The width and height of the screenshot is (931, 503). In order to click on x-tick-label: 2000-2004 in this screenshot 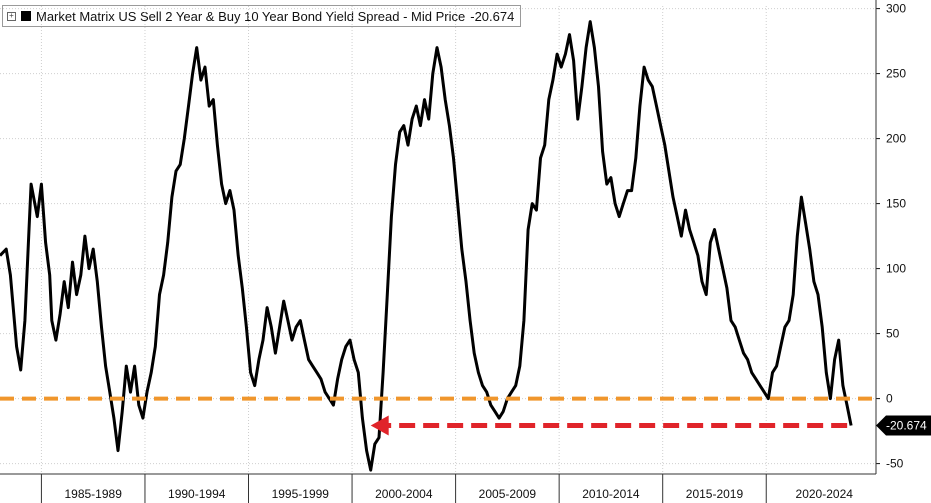, I will do `click(404, 494)`.